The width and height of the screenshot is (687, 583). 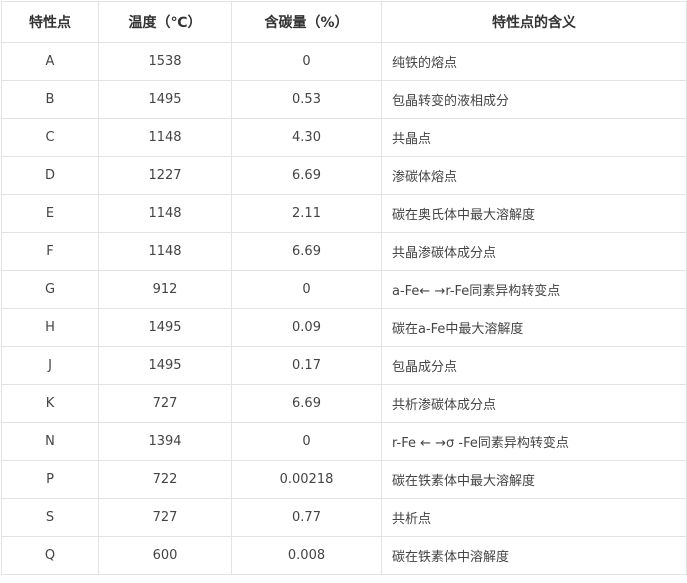 What do you see at coordinates (50, 517) in the screenshot?
I see `table-cell: S` at bounding box center [50, 517].